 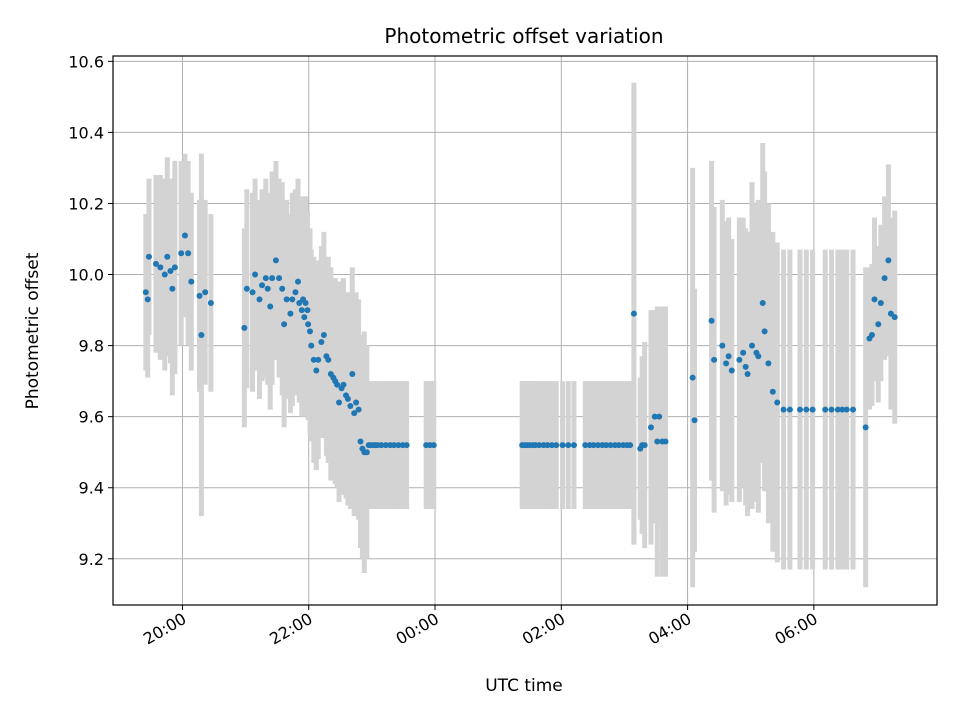 What do you see at coordinates (91, 488) in the screenshot?
I see `y-tick-label: 9.4` at bounding box center [91, 488].